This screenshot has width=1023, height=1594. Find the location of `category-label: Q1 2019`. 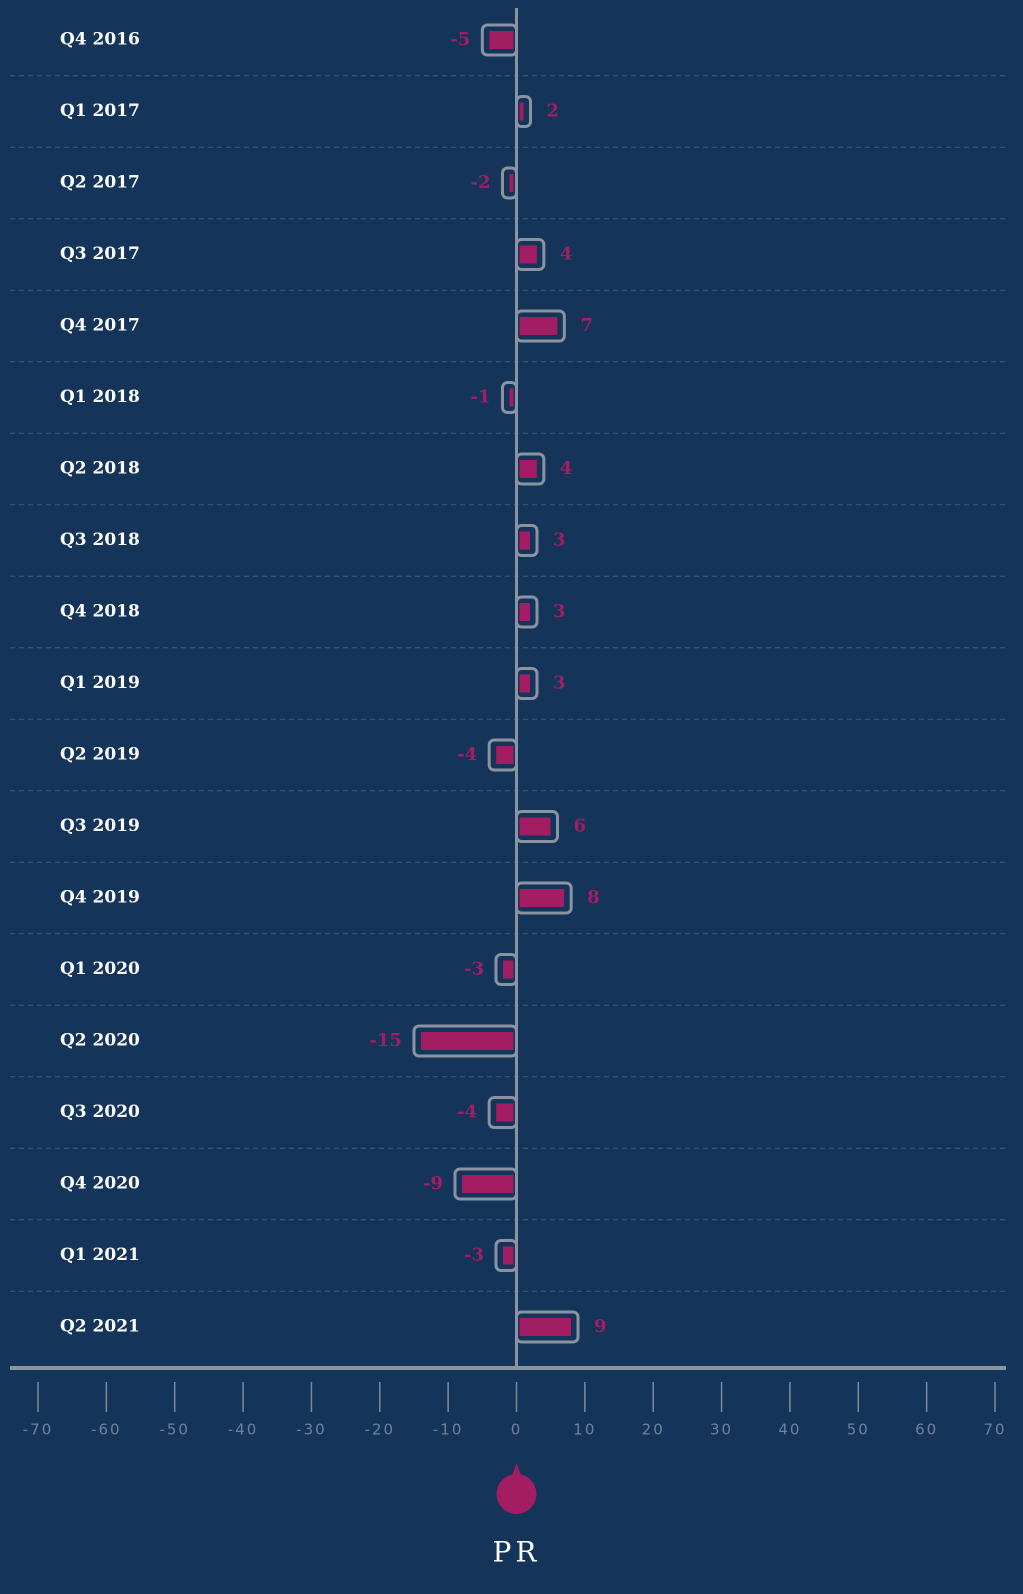

category-label: Q1 2019 is located at coordinates (100, 683).